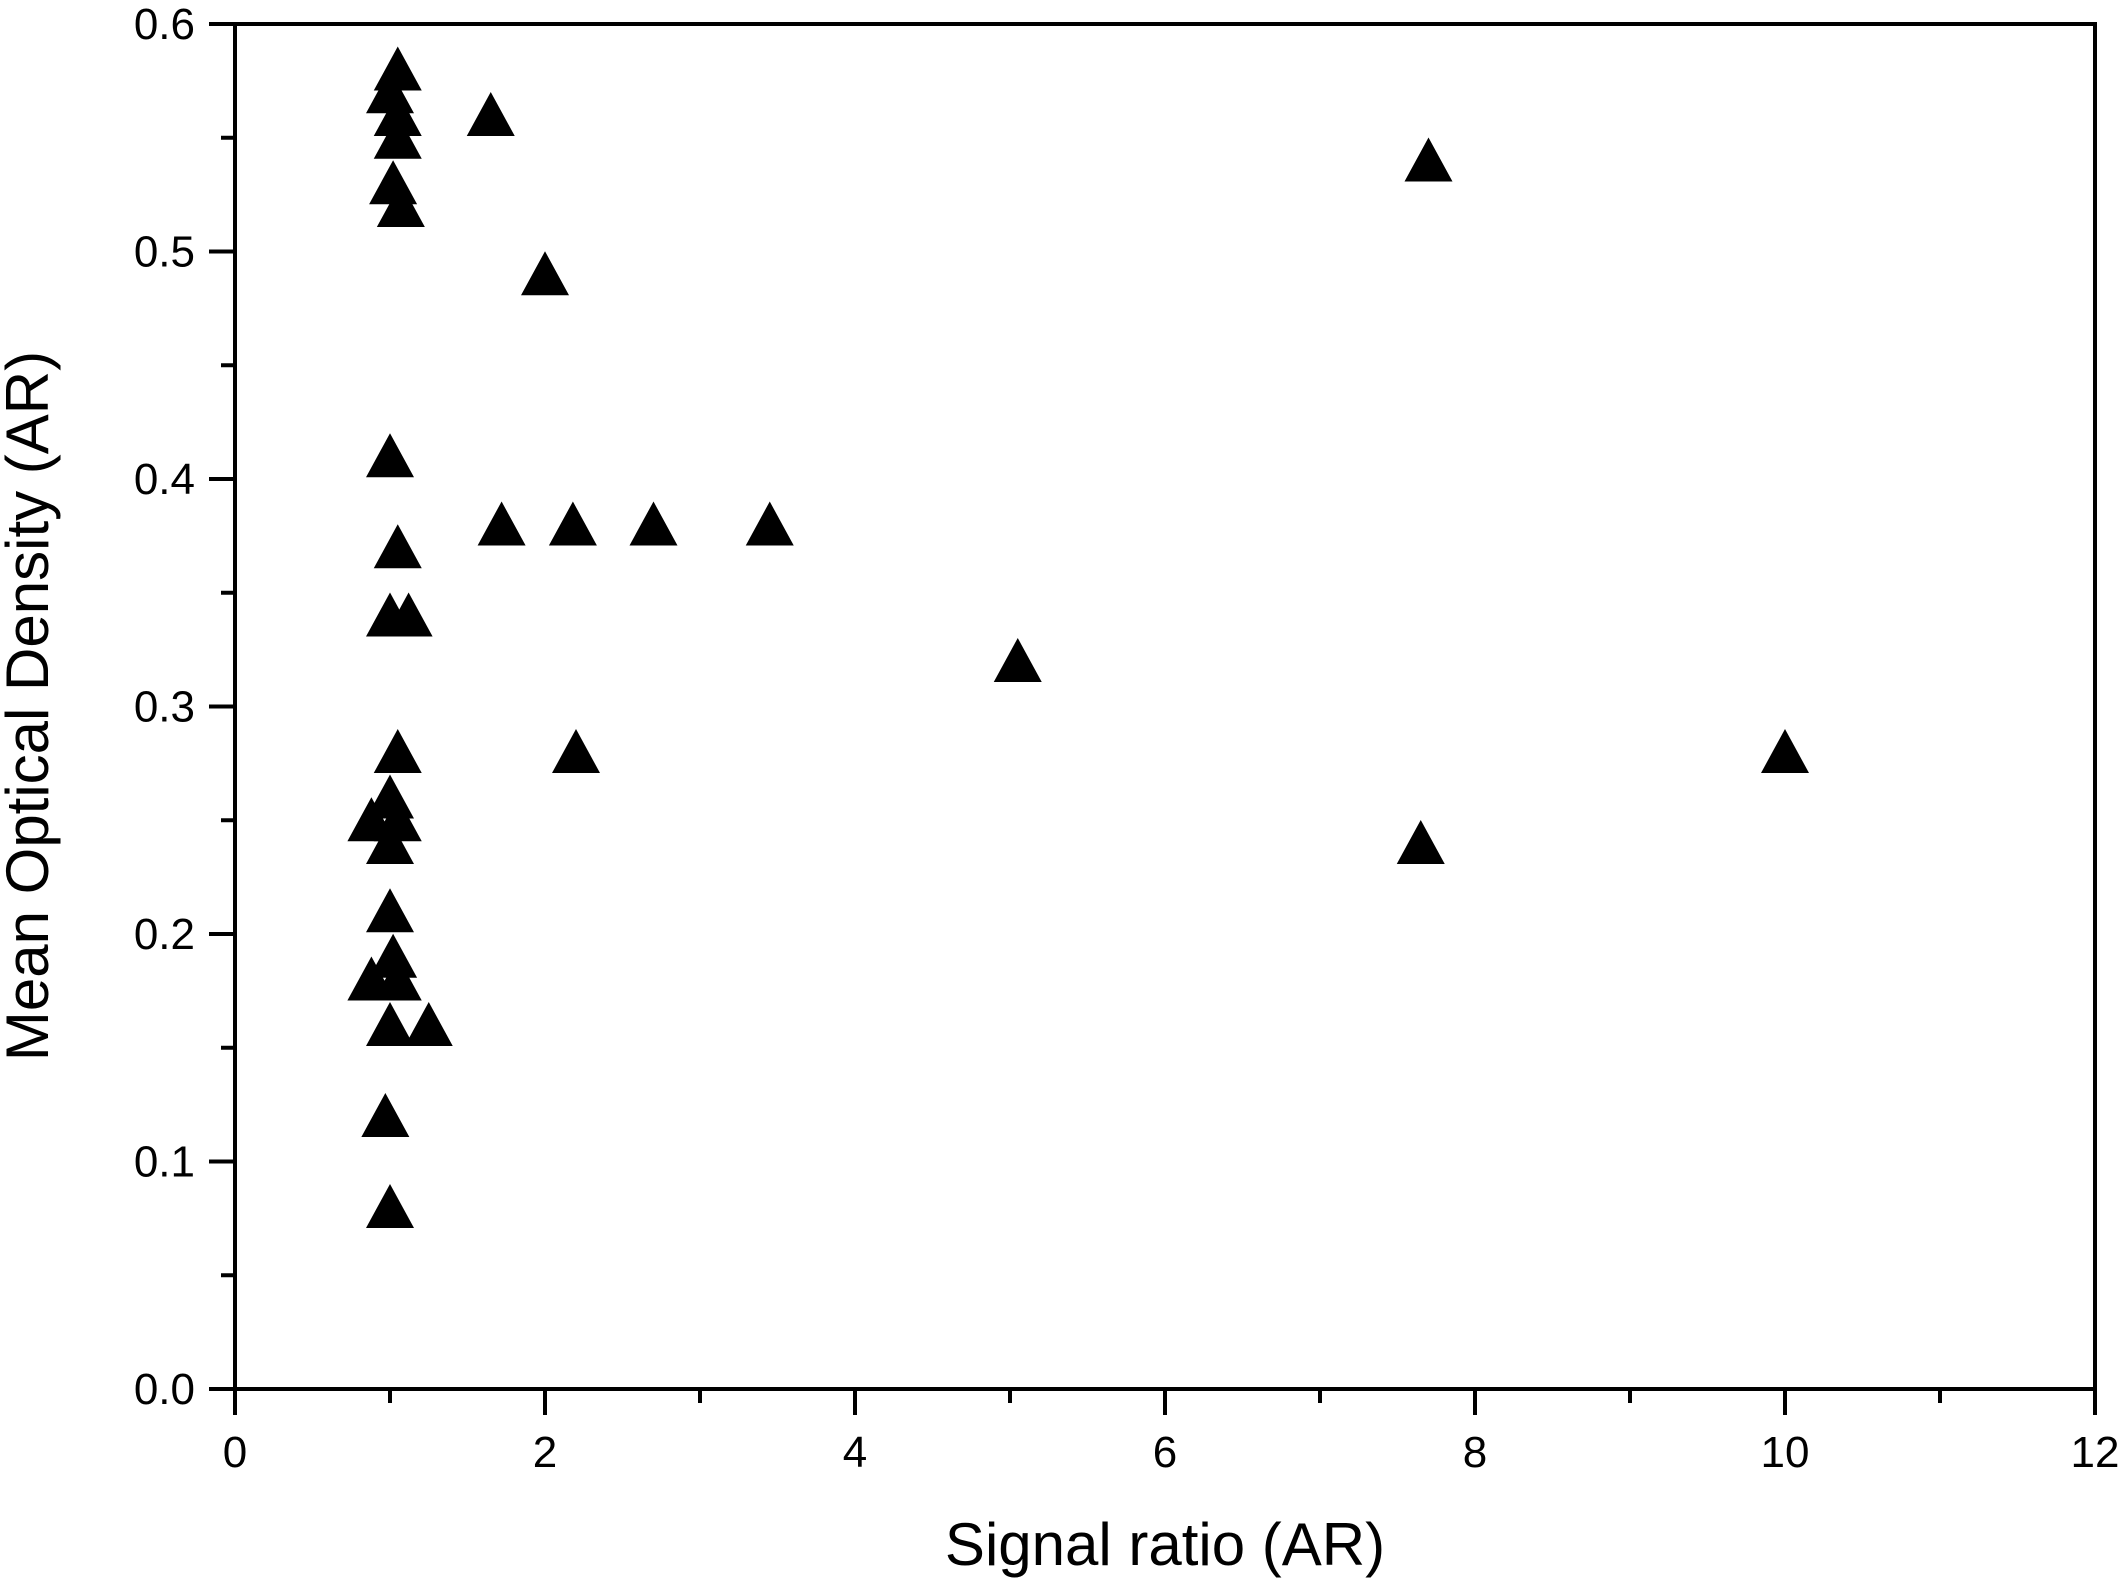 The height and width of the screenshot is (1578, 2126). What do you see at coordinates (1165, 1544) in the screenshot?
I see `x-axis-title: Signal ratio (AR)` at bounding box center [1165, 1544].